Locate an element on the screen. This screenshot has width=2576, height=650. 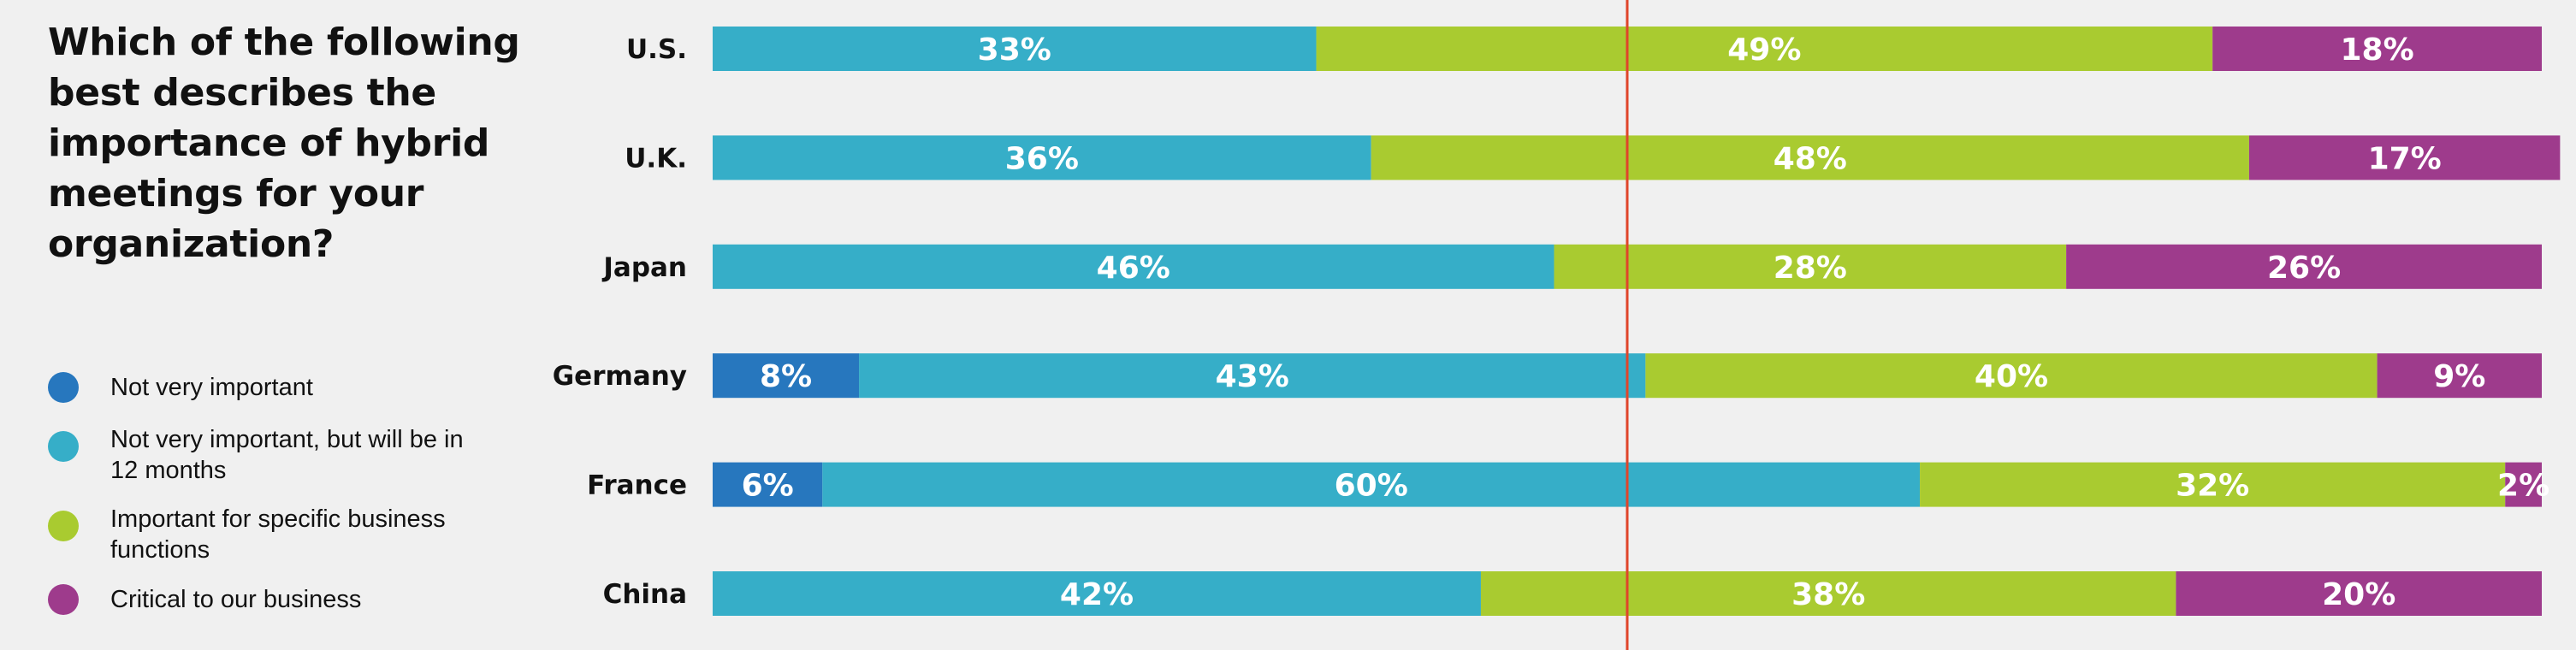
data-label: 8% is located at coordinates (786, 377).